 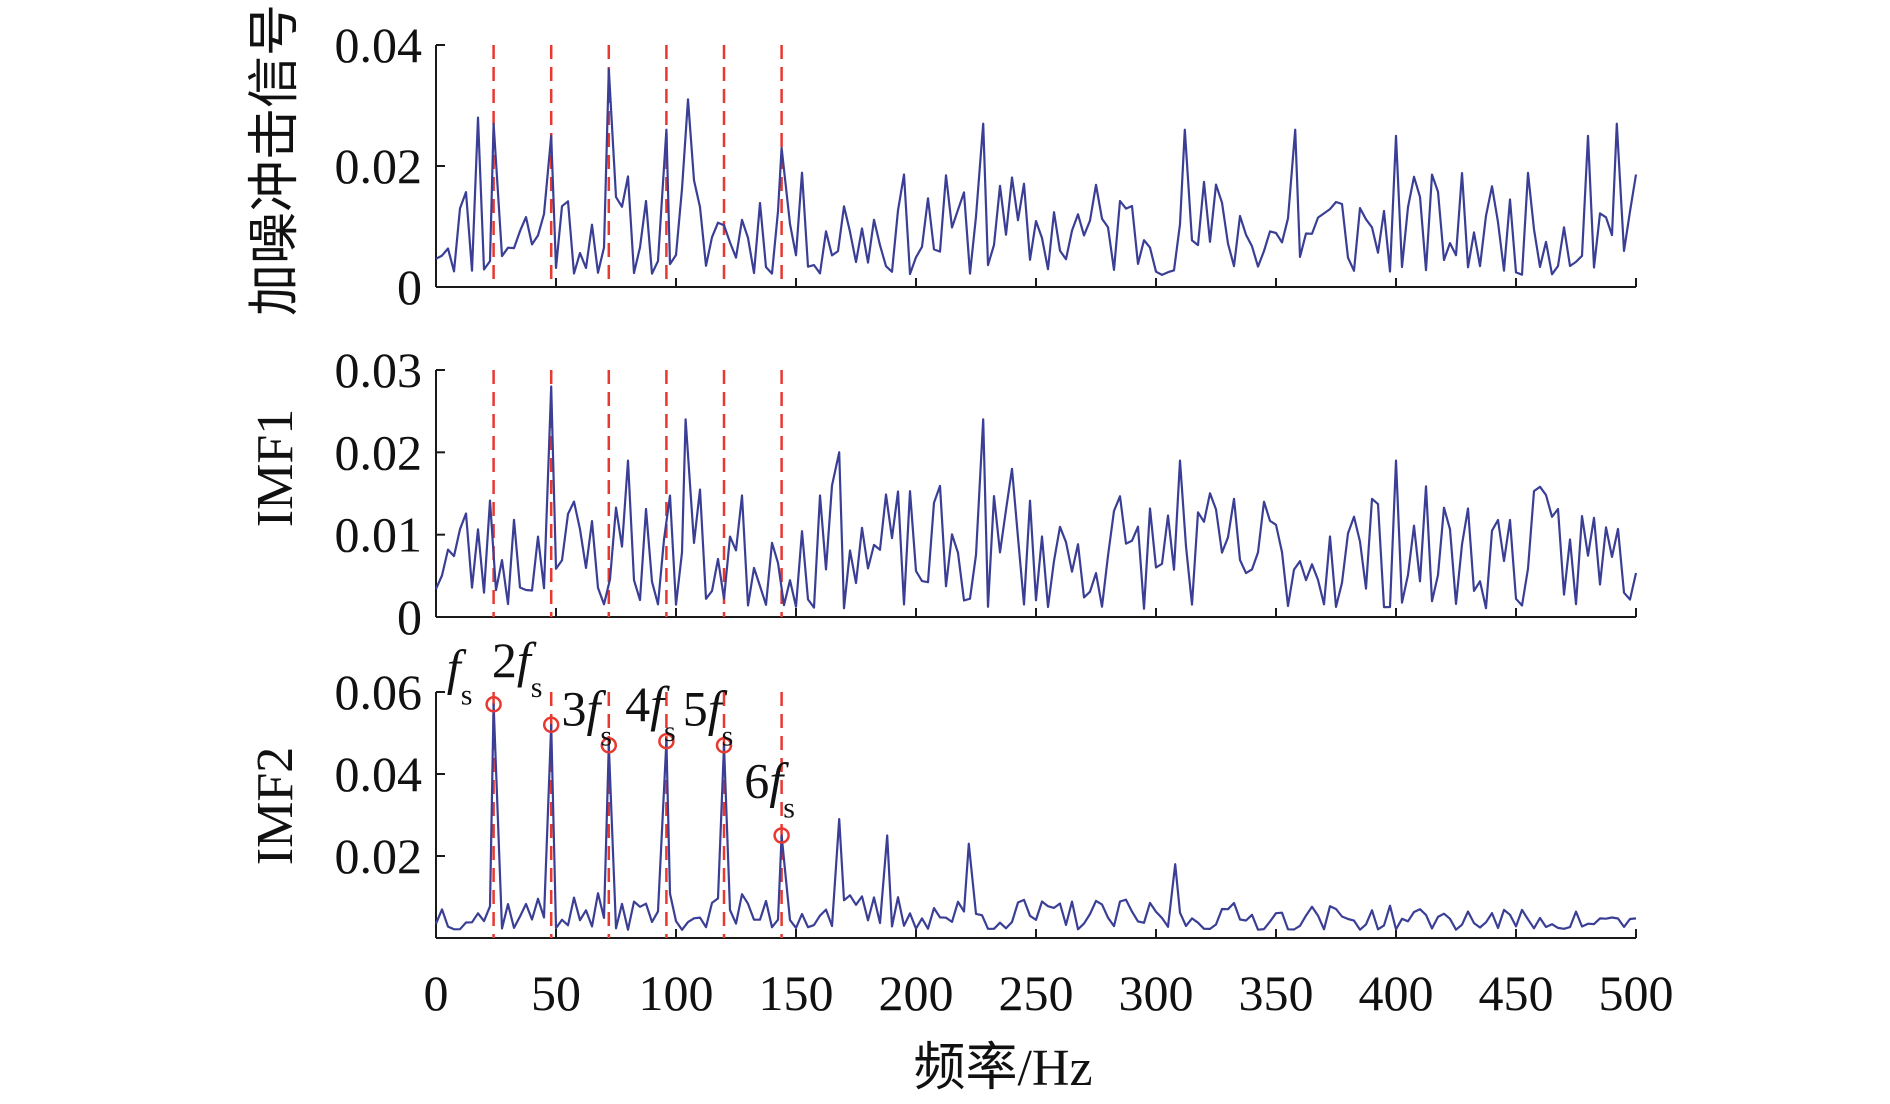 I want to click on y-tick-label-noisy: 0, so click(x=409, y=287).